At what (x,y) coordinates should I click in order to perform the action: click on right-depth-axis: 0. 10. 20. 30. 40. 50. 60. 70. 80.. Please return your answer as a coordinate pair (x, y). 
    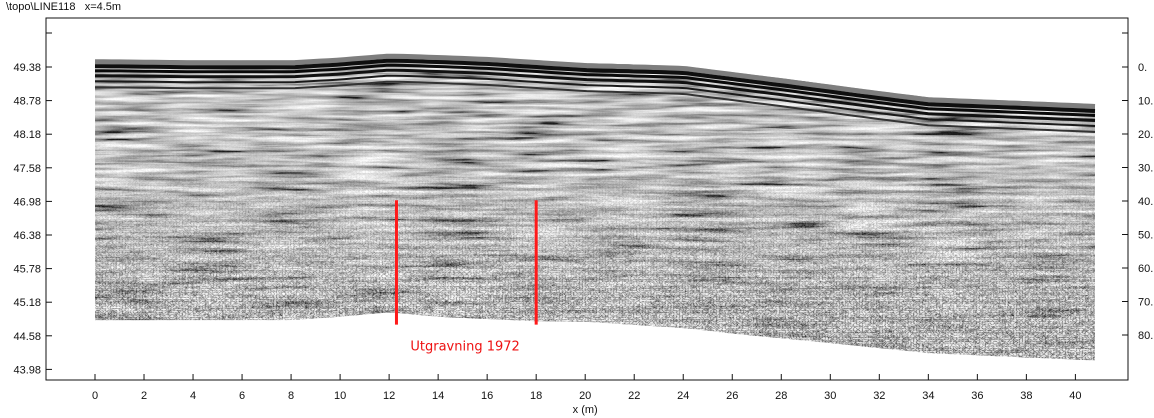
    Looking at the image, I should click on (1137, 187).